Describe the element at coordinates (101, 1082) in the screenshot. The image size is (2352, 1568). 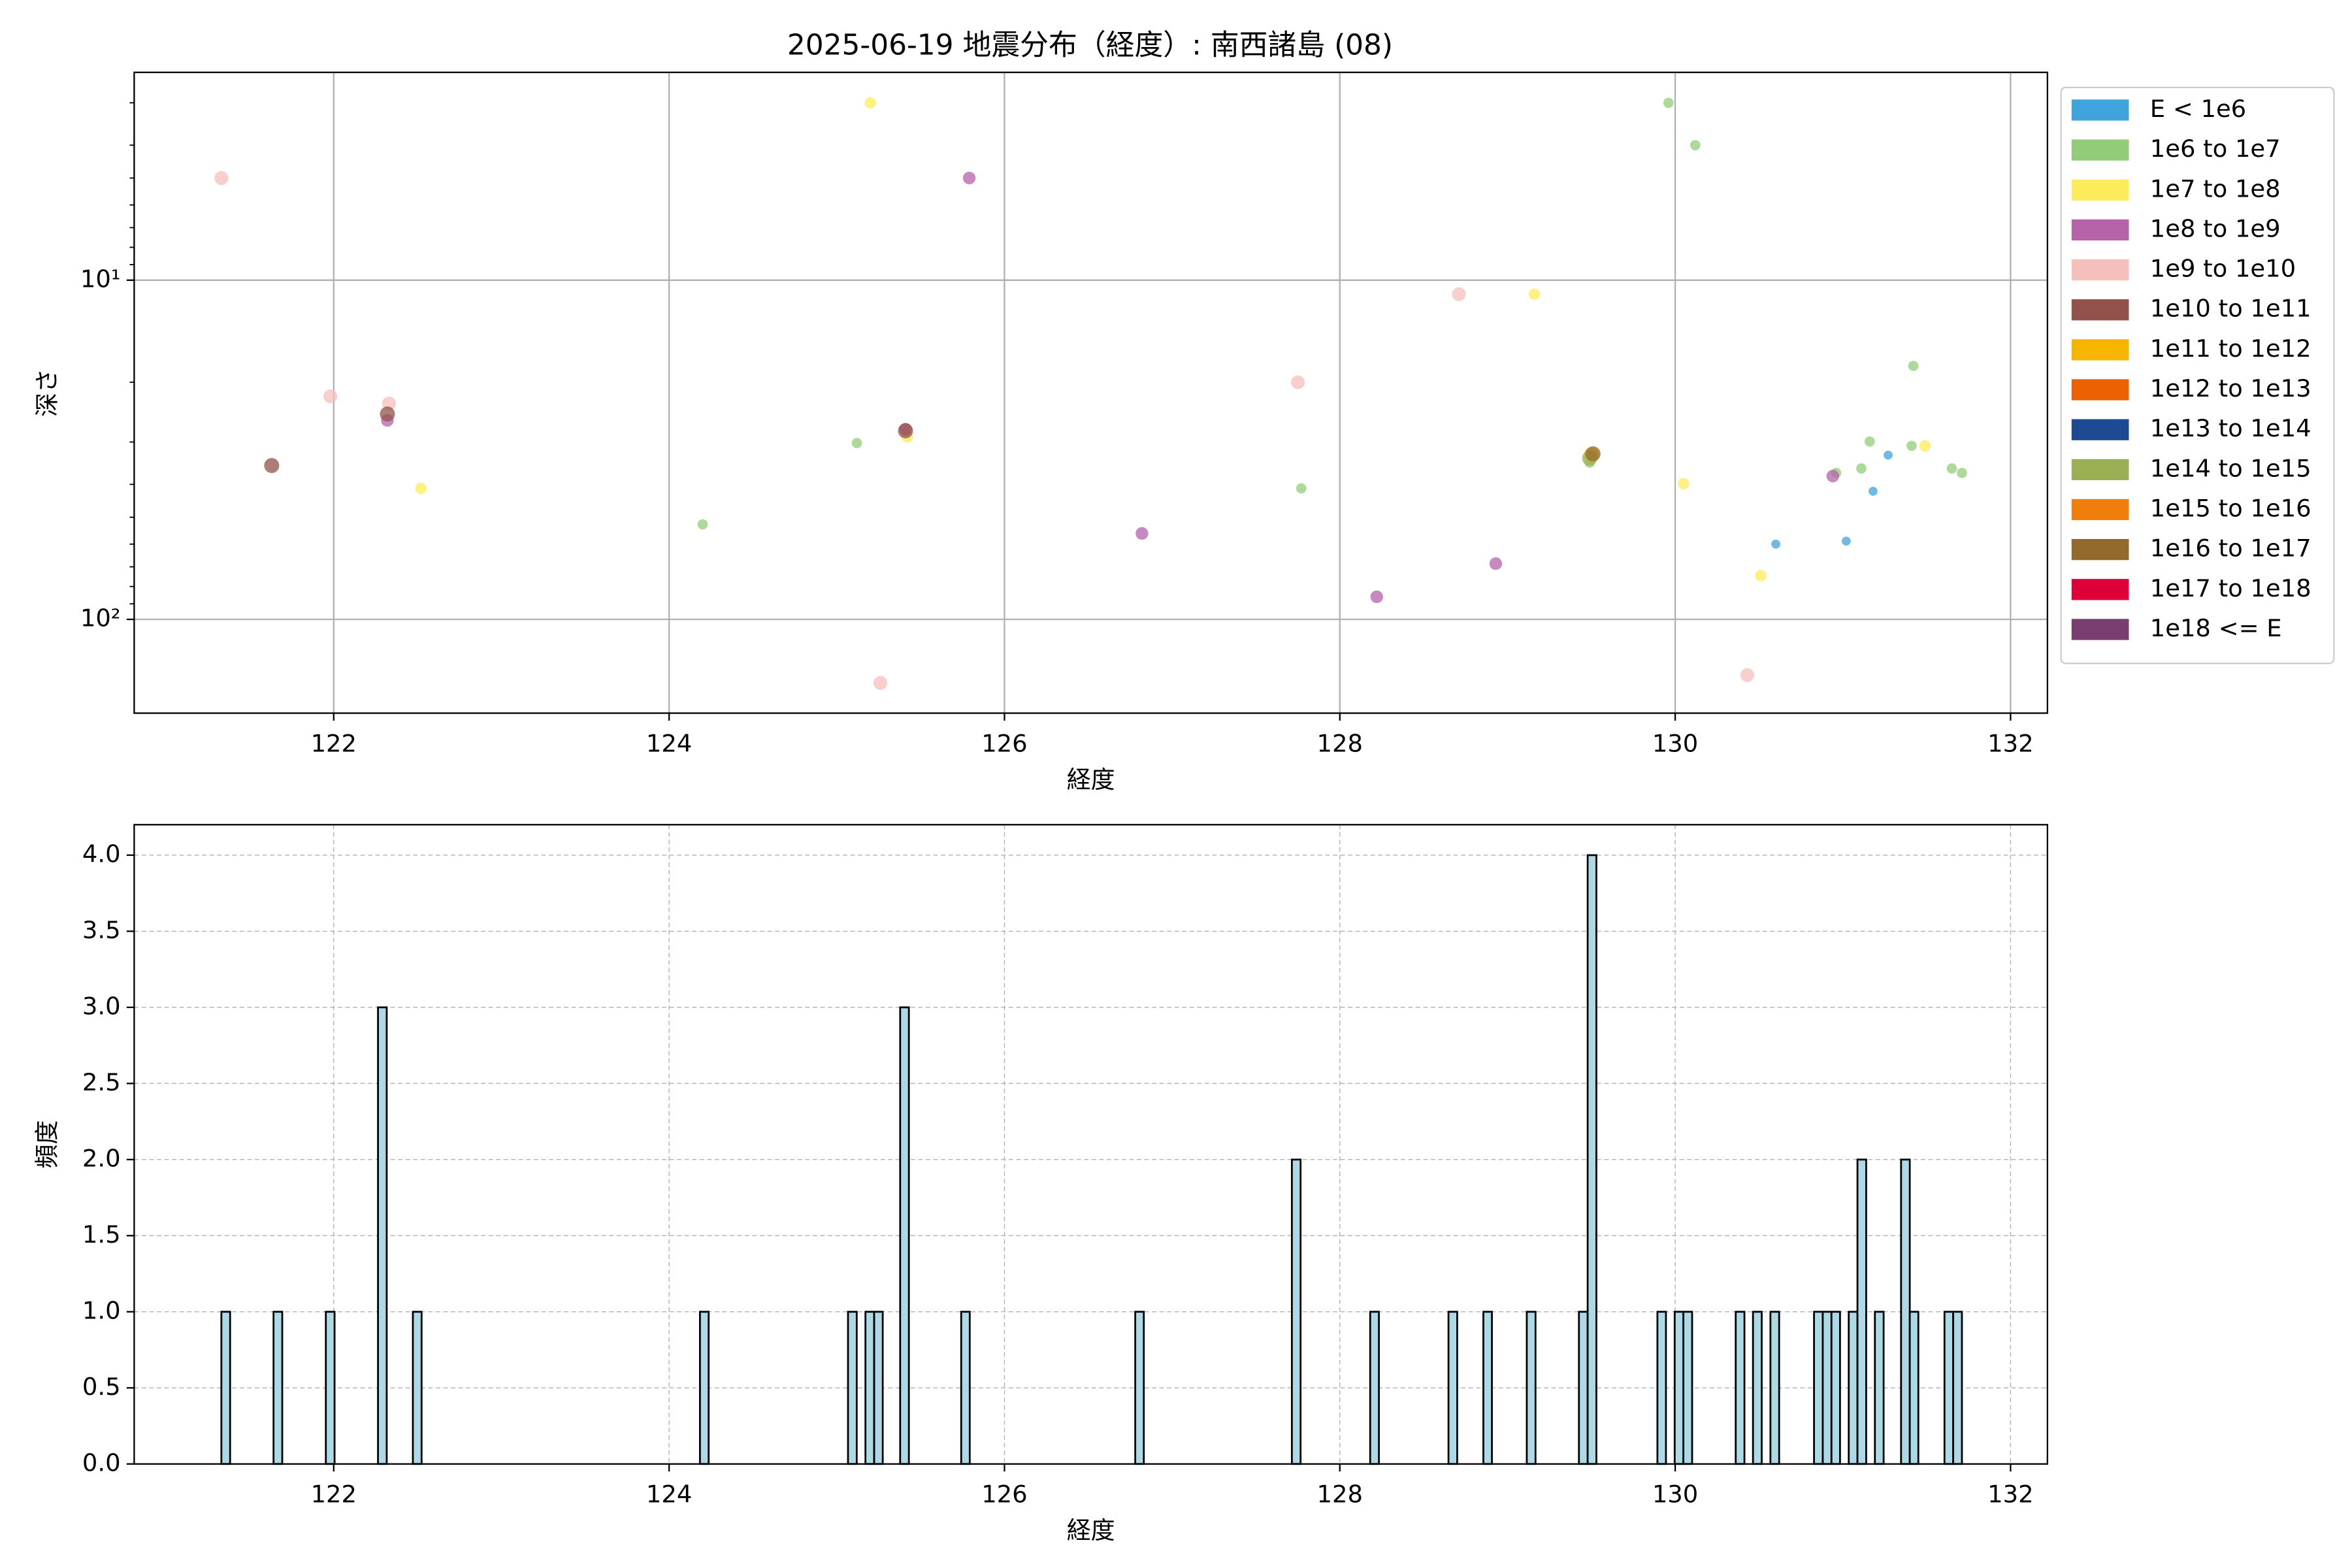
I see `y-tick-label: 2.5` at that location.